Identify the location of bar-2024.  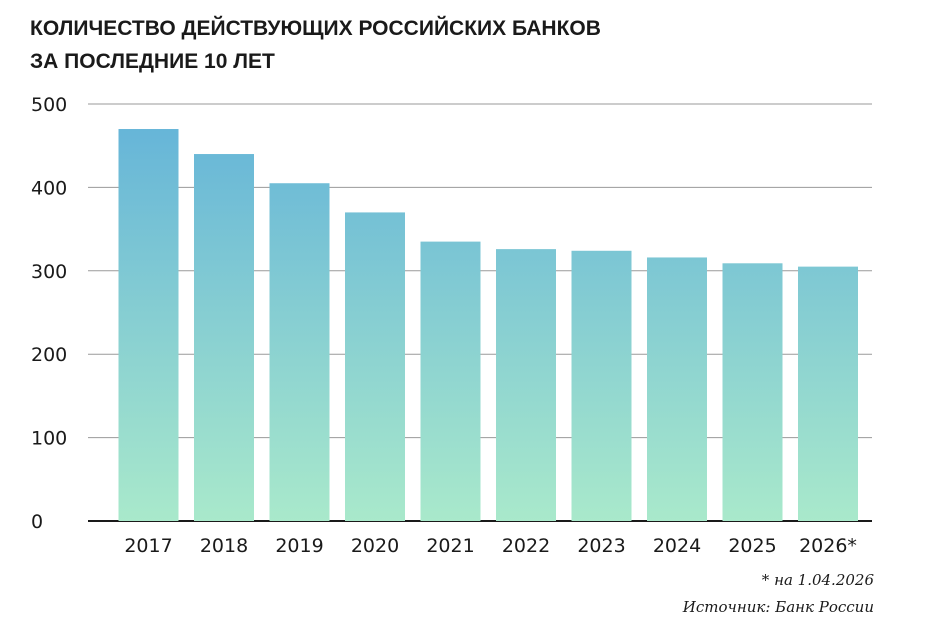
(677, 389).